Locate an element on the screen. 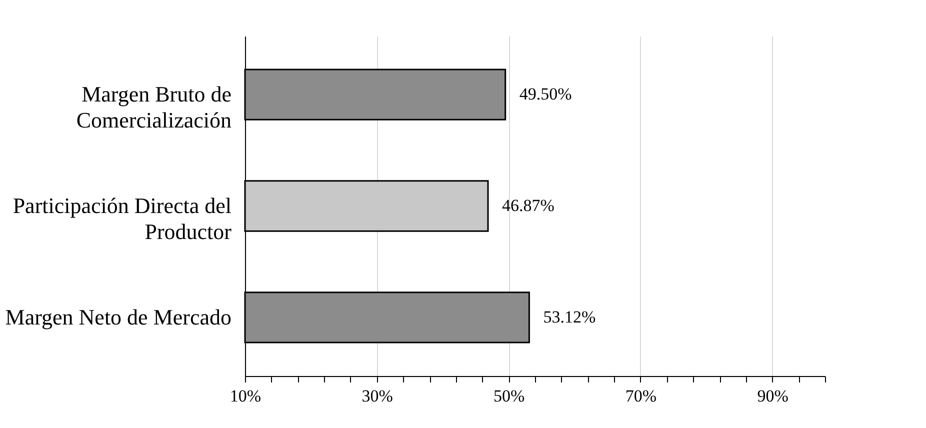 The width and height of the screenshot is (926, 428). y-tick-label: Participación Directa del Productor is located at coordinates (122, 218).